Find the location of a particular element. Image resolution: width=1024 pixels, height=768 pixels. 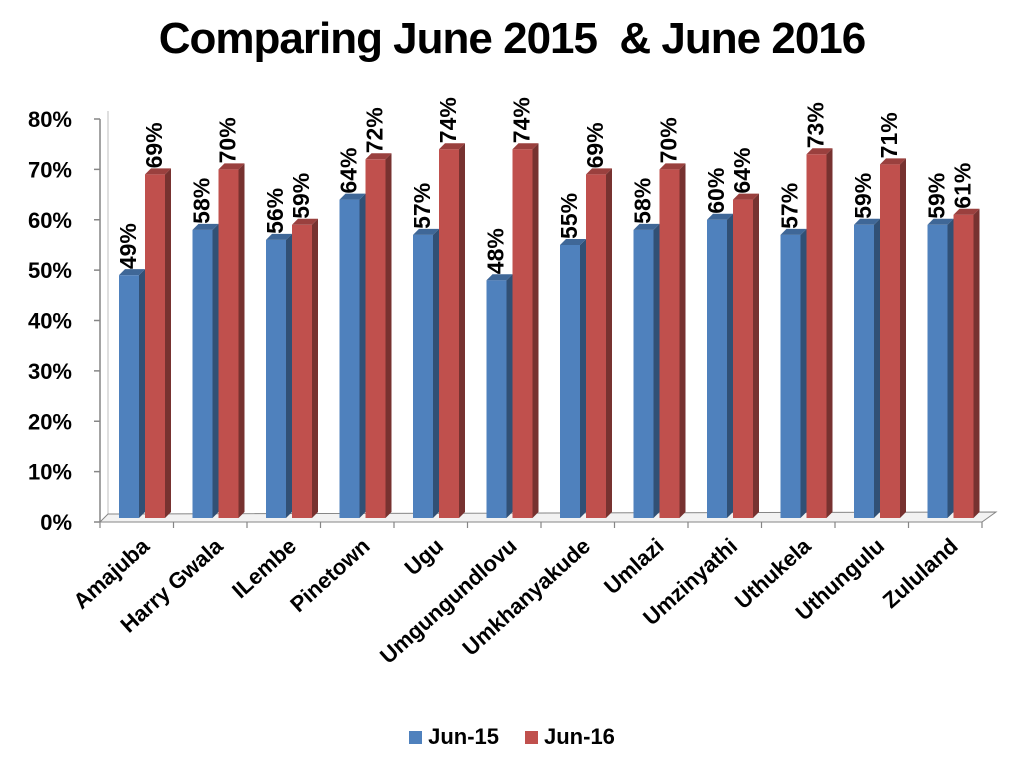

data-label: 72% is located at coordinates (375, 130).